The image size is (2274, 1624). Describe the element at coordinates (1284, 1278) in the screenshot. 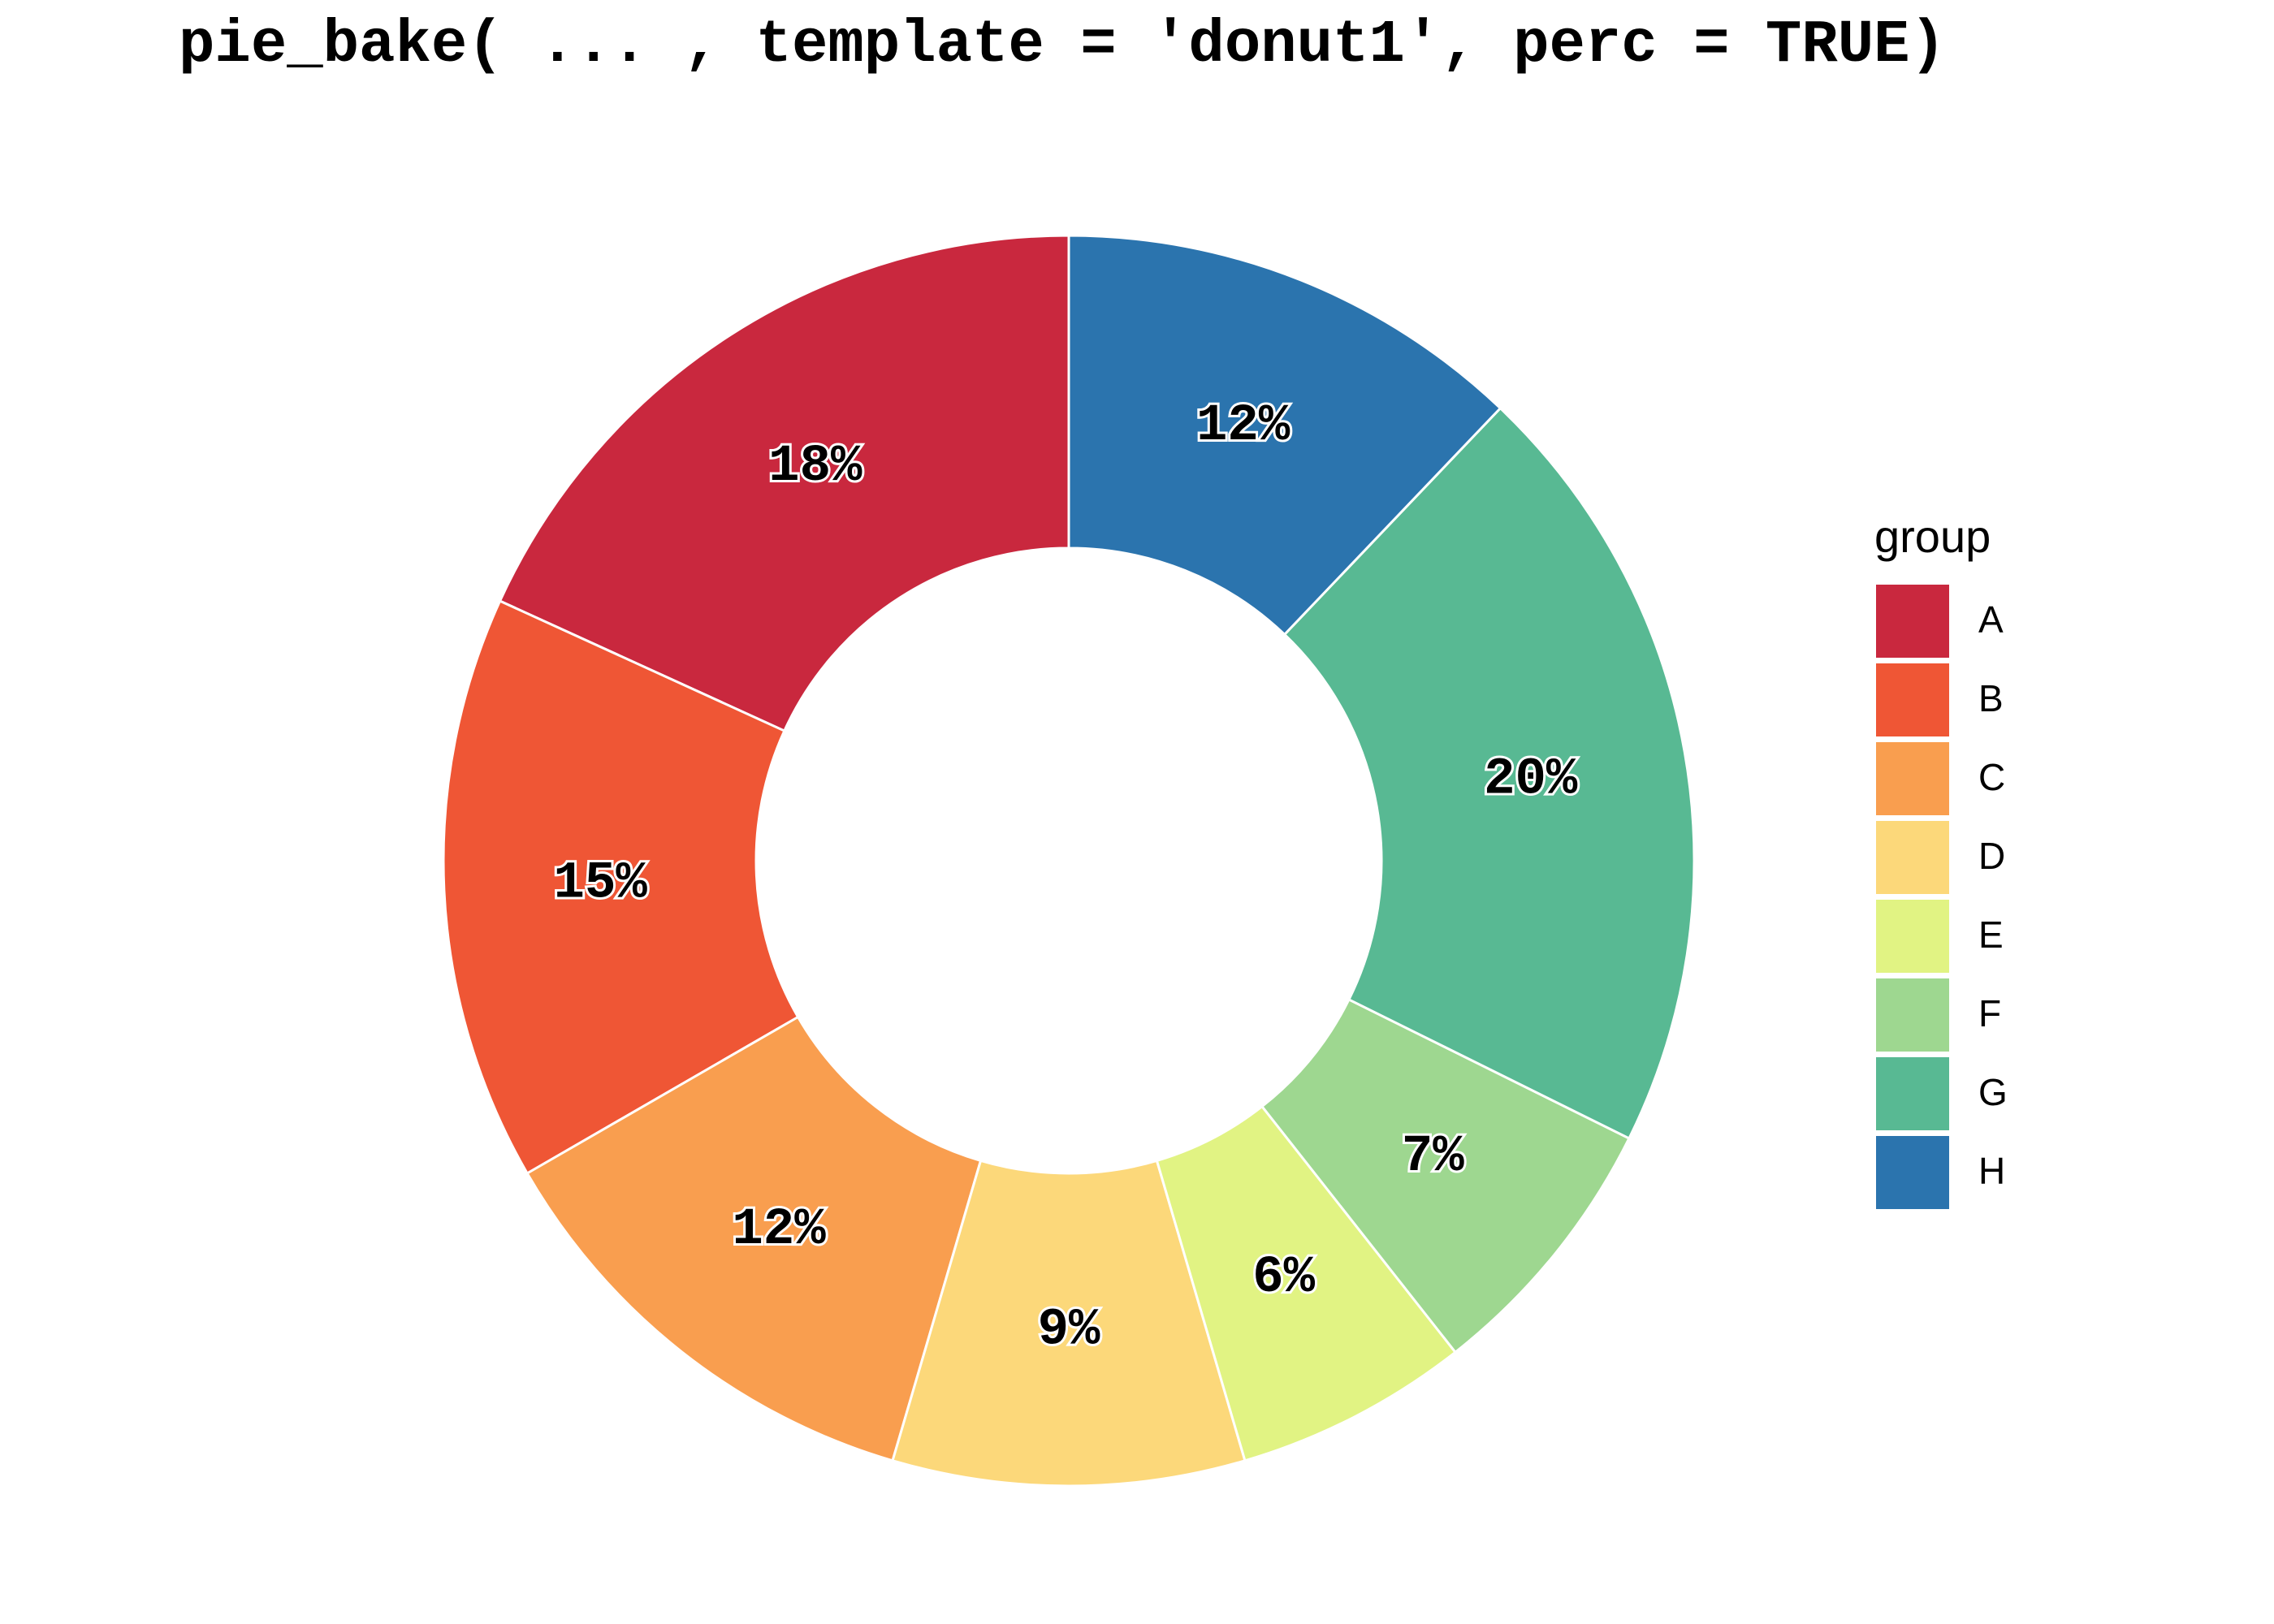

I see `slice-label: 6%` at that location.